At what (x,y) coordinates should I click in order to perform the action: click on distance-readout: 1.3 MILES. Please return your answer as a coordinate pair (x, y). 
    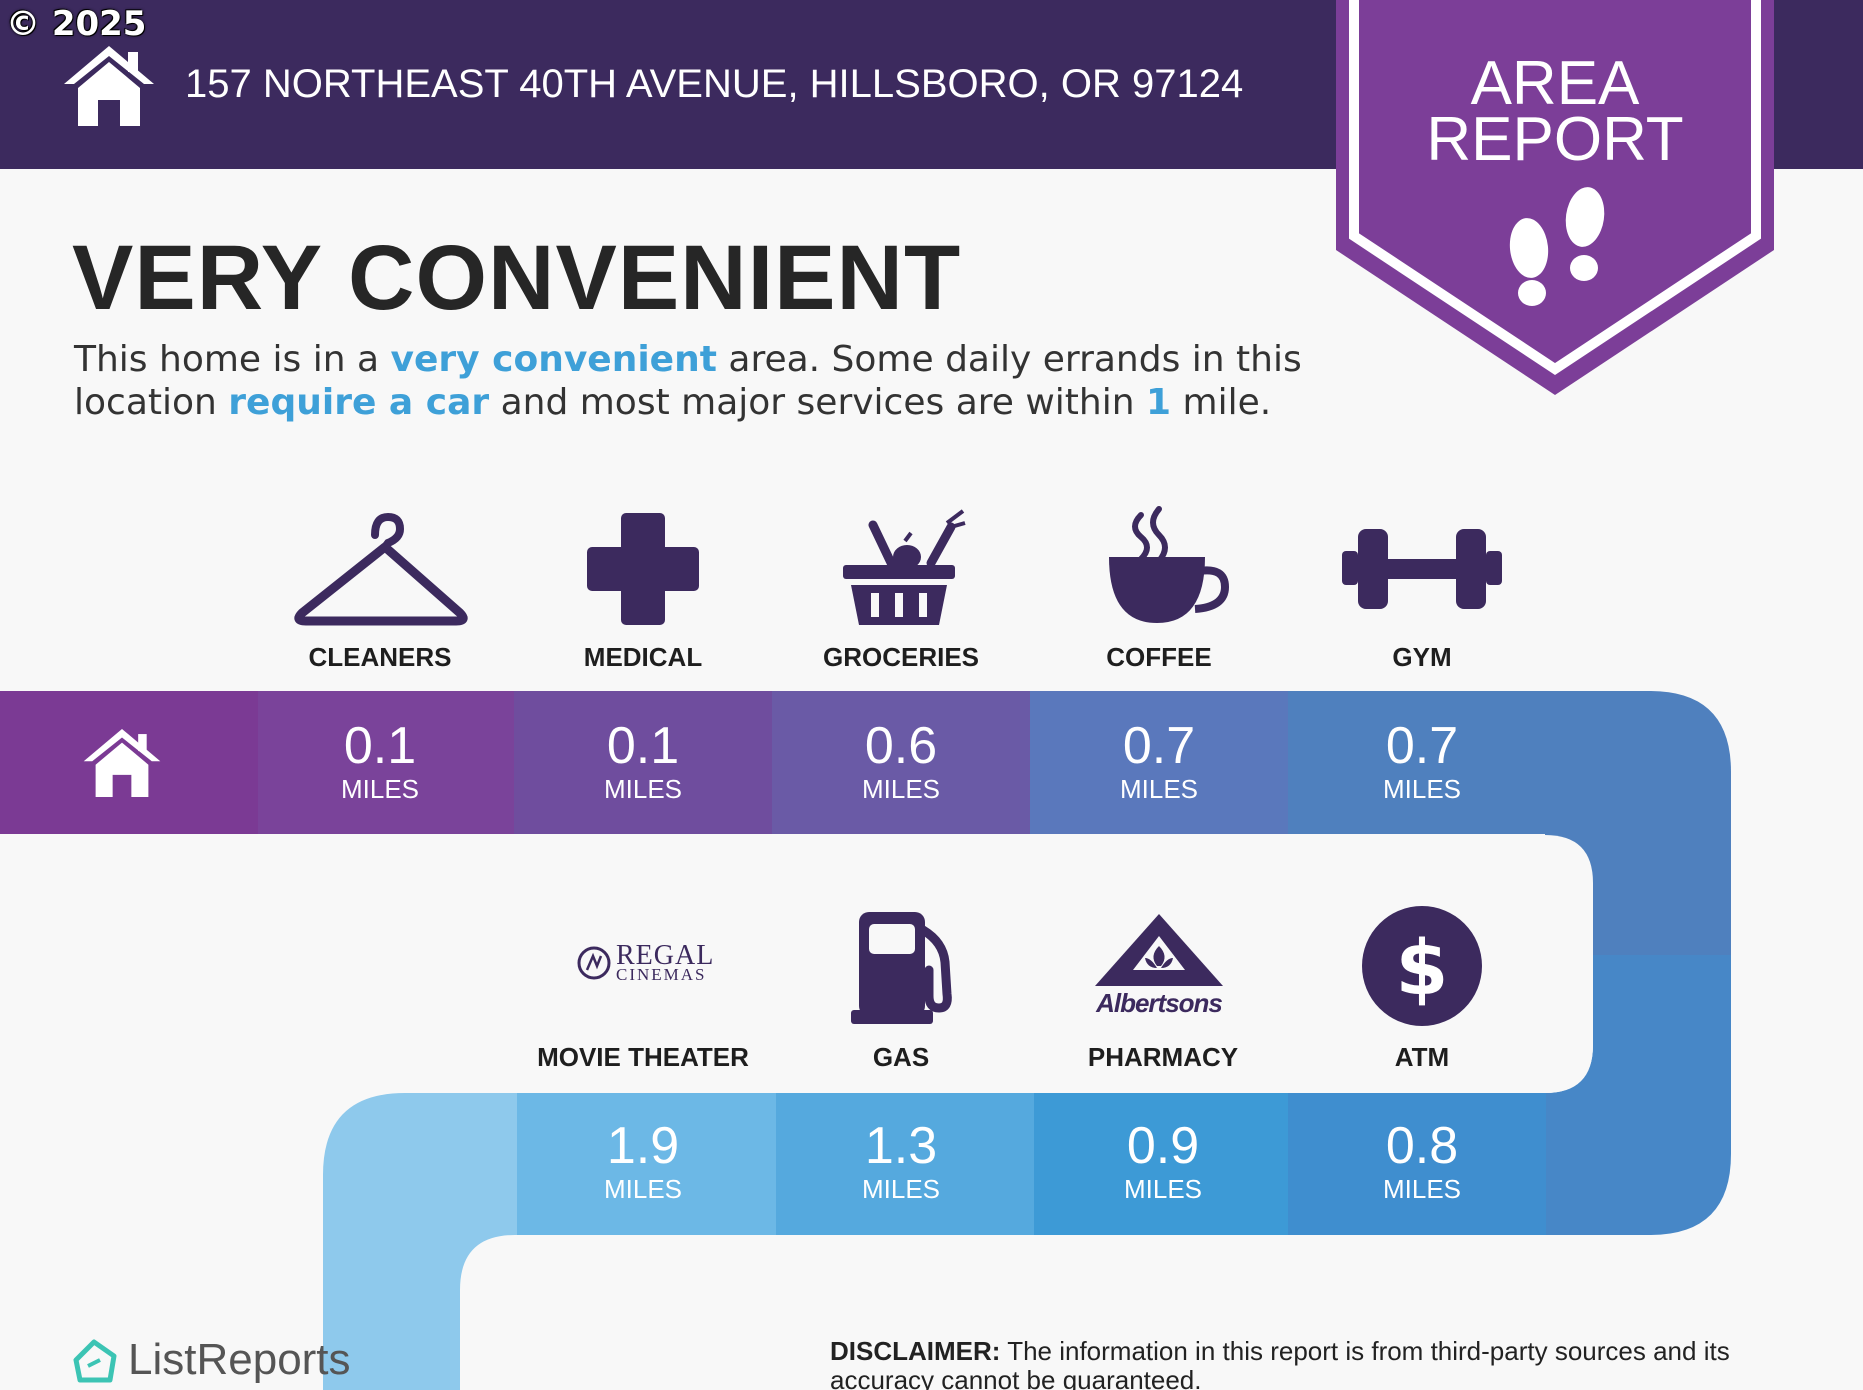
    Looking at the image, I should click on (901, 1161).